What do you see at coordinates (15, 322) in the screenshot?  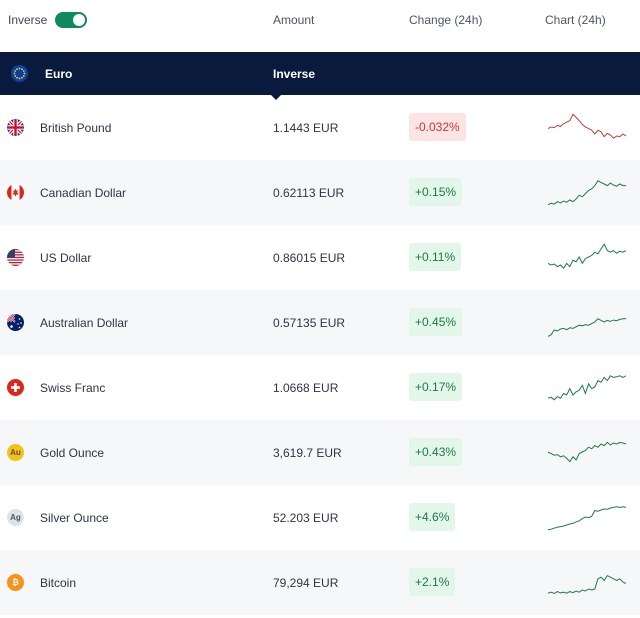 I see `au-flag-icon` at bounding box center [15, 322].